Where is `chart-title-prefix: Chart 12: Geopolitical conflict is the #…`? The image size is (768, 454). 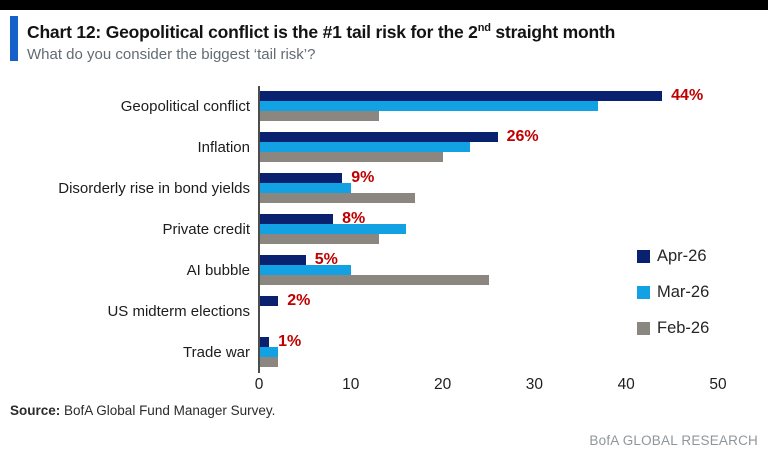 chart-title-prefix: Chart 12: Geopolitical conflict is the #… is located at coordinates (252, 31).